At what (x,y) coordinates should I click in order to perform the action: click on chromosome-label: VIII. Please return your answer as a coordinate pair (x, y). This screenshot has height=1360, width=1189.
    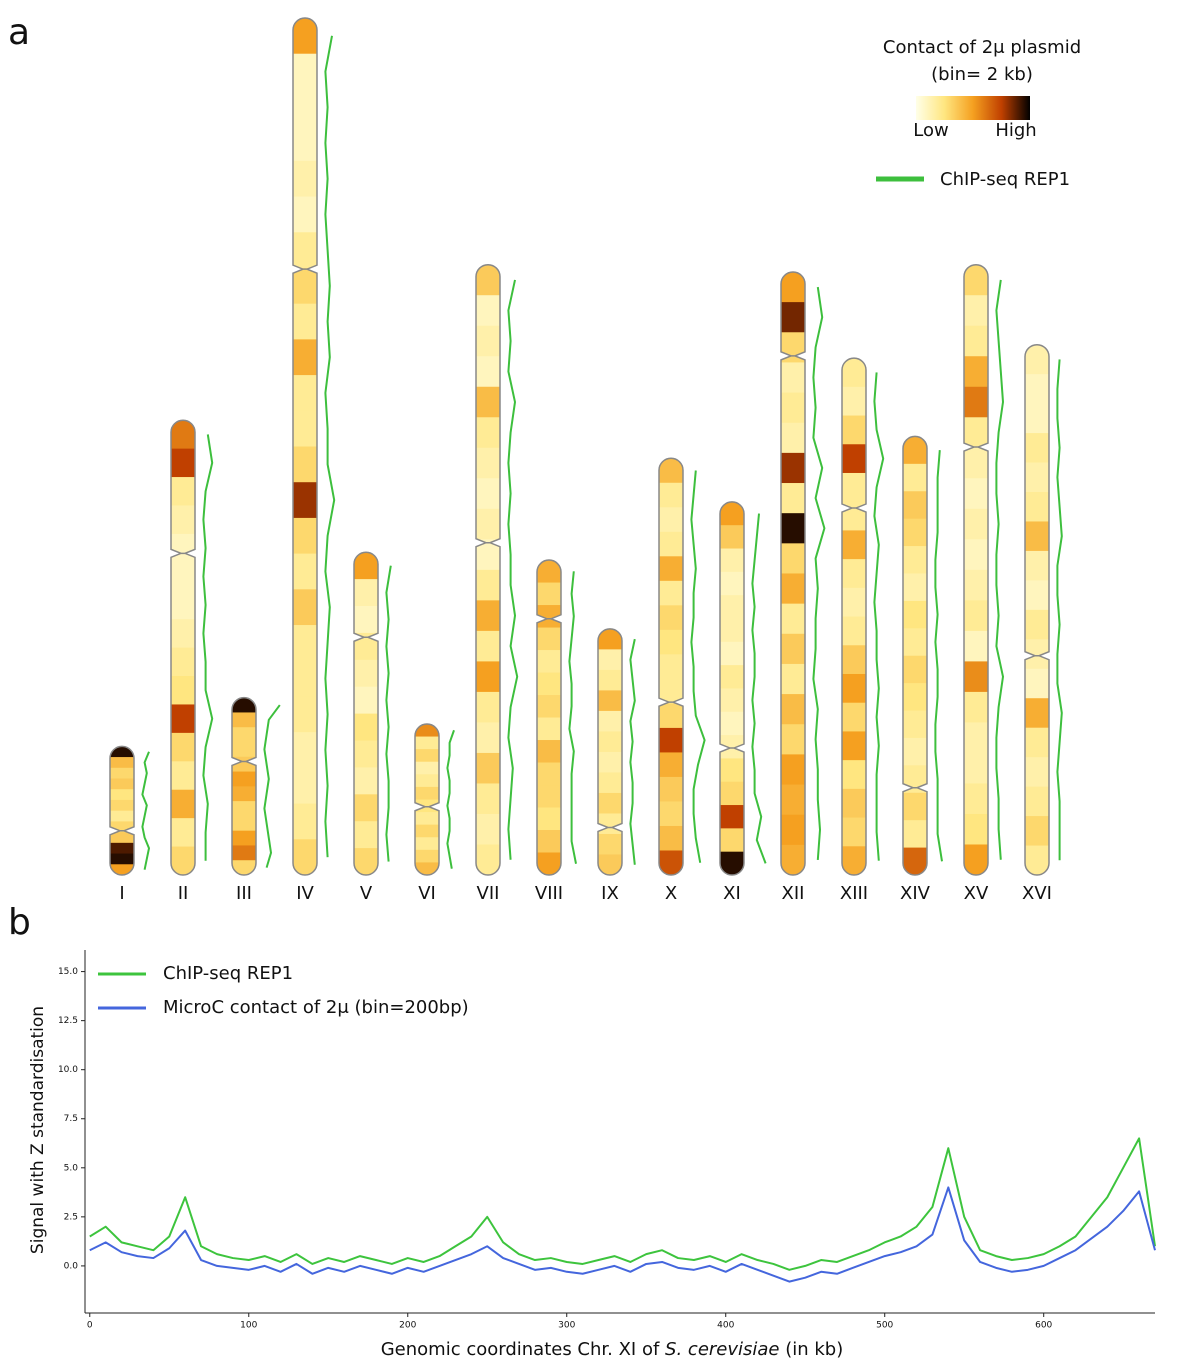
    Looking at the image, I should click on (549, 893).